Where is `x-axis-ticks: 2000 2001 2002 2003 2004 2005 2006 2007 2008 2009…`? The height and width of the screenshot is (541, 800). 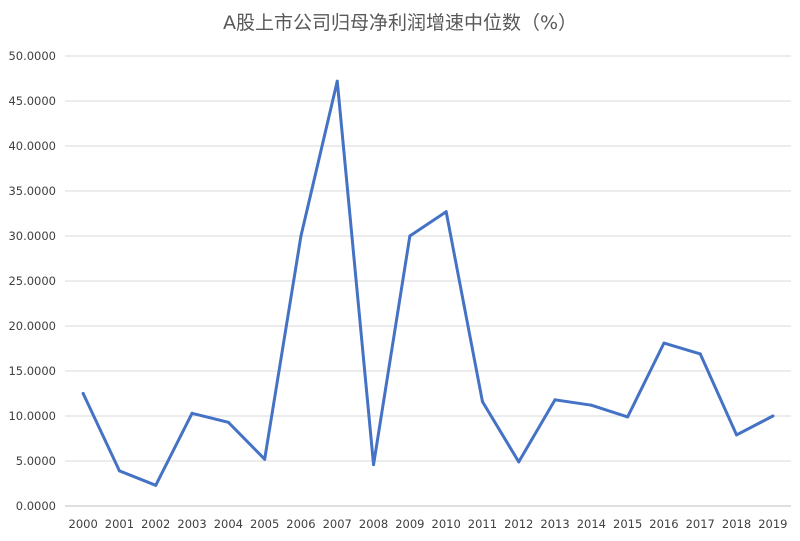
x-axis-ticks: 2000 2001 2002 2003 2004 2005 2006 2007 2008 2009… is located at coordinates (428, 524).